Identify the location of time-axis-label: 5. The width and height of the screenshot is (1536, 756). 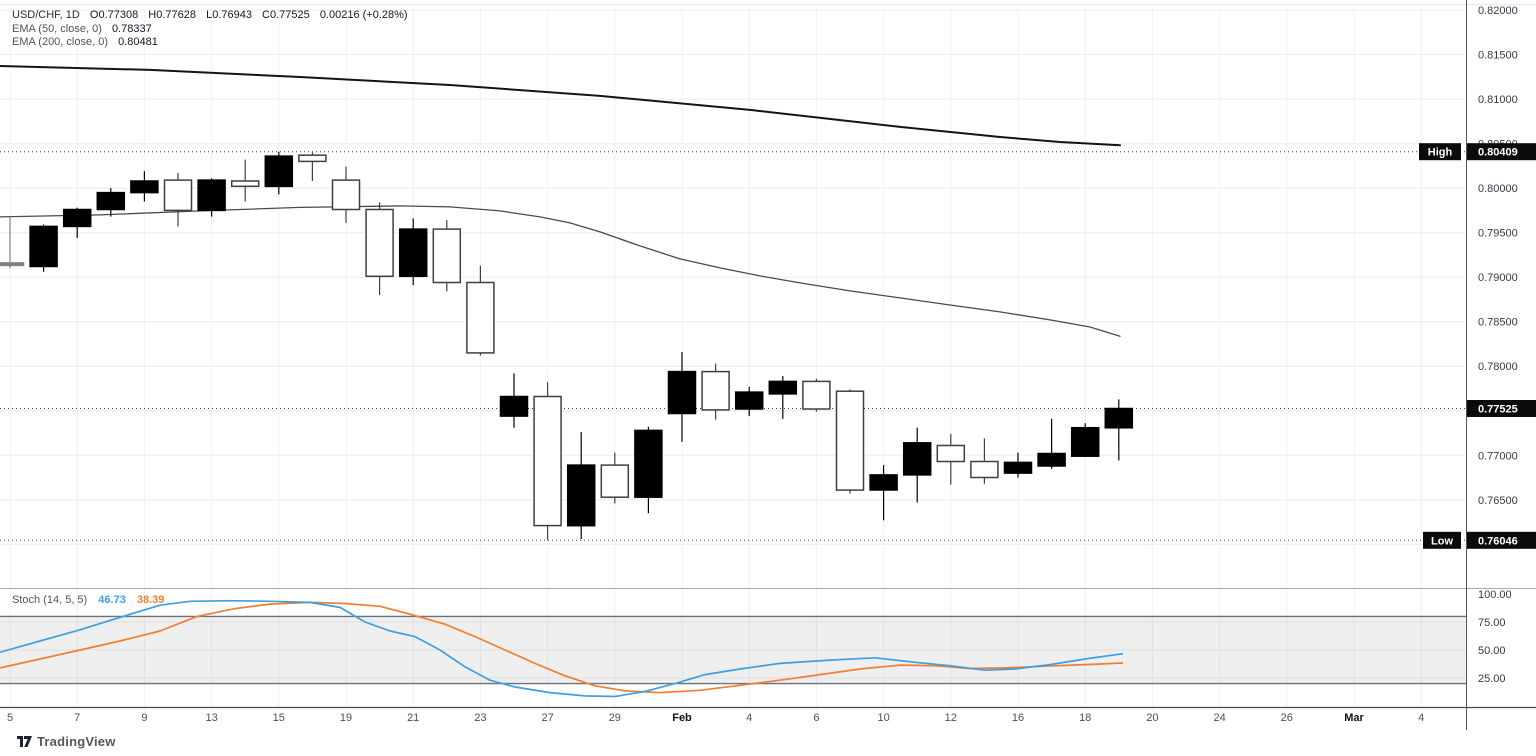
(10, 718).